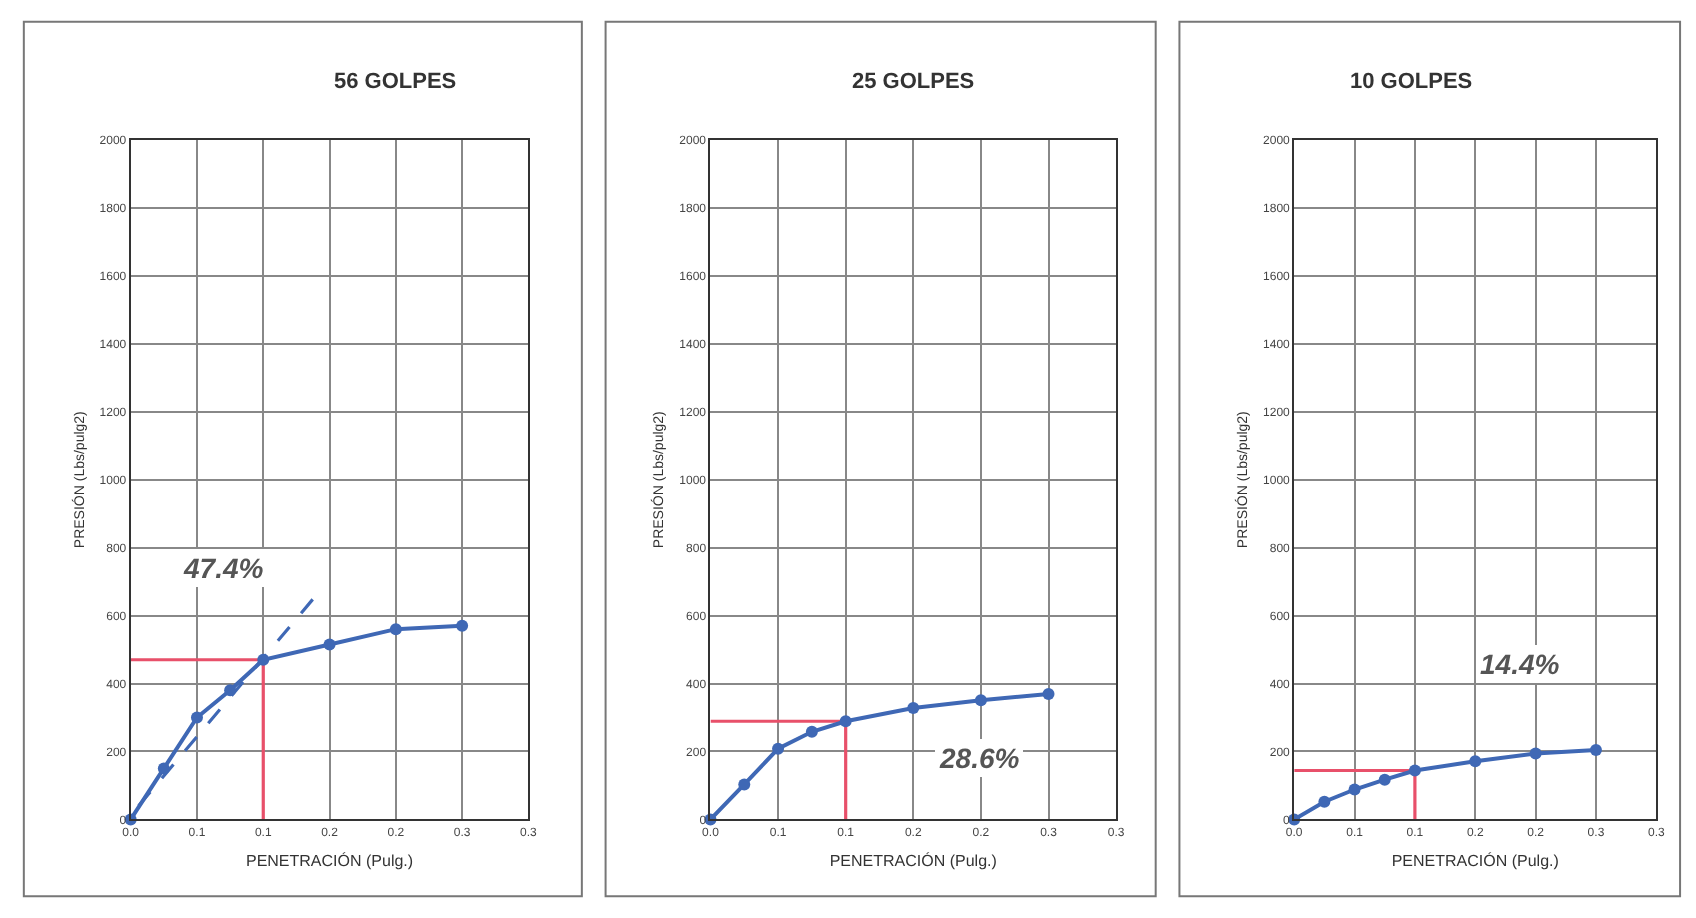 The height and width of the screenshot is (918, 1696). What do you see at coordinates (1520, 664) in the screenshot?
I see `annotation: 14.4%` at bounding box center [1520, 664].